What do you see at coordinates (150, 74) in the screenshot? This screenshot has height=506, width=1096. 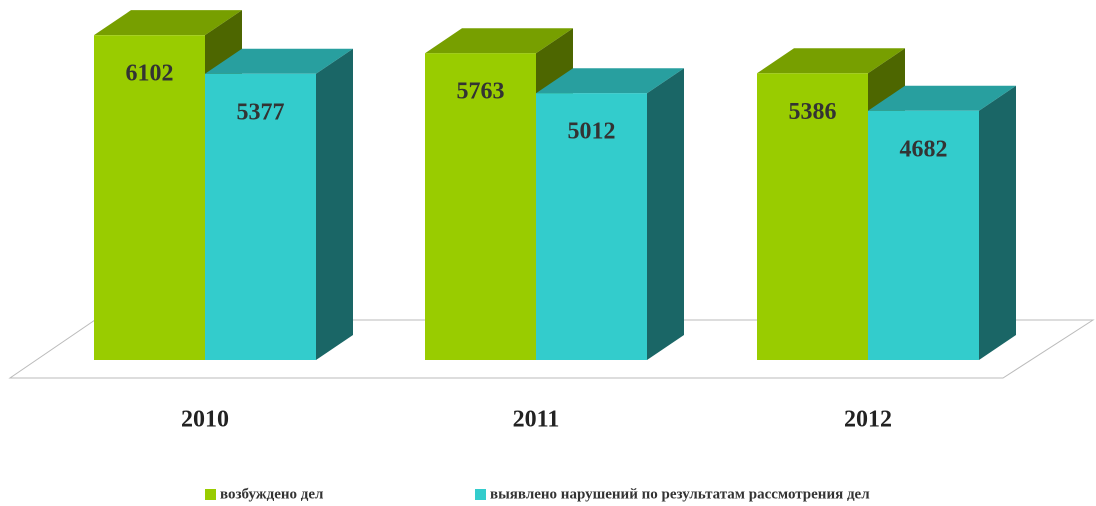 I see `data-label: 6102` at bounding box center [150, 74].